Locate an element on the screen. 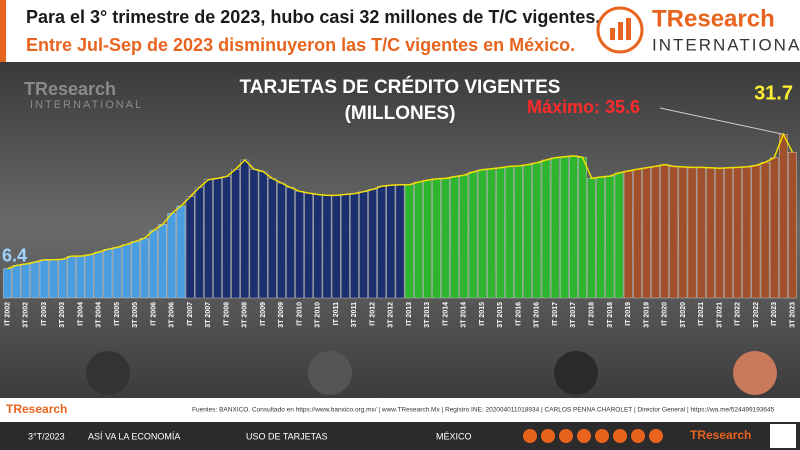  x-tick-label: IT 2003 is located at coordinates (44, 314).